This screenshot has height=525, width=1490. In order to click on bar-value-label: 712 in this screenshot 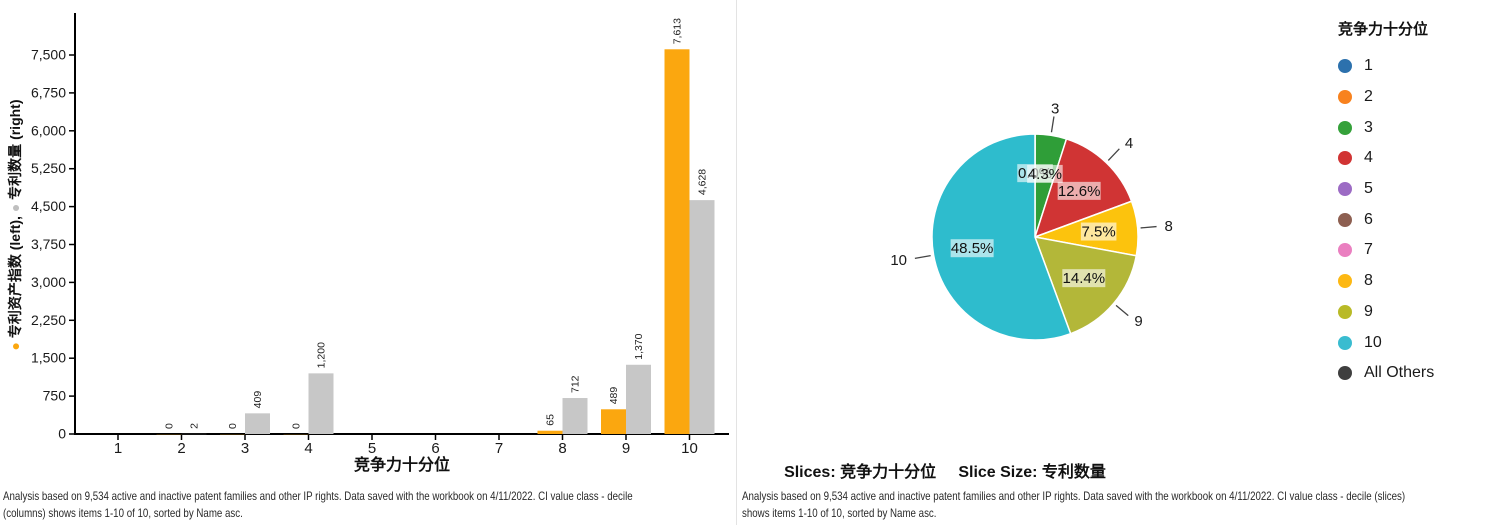, I will do `click(576, 384)`.